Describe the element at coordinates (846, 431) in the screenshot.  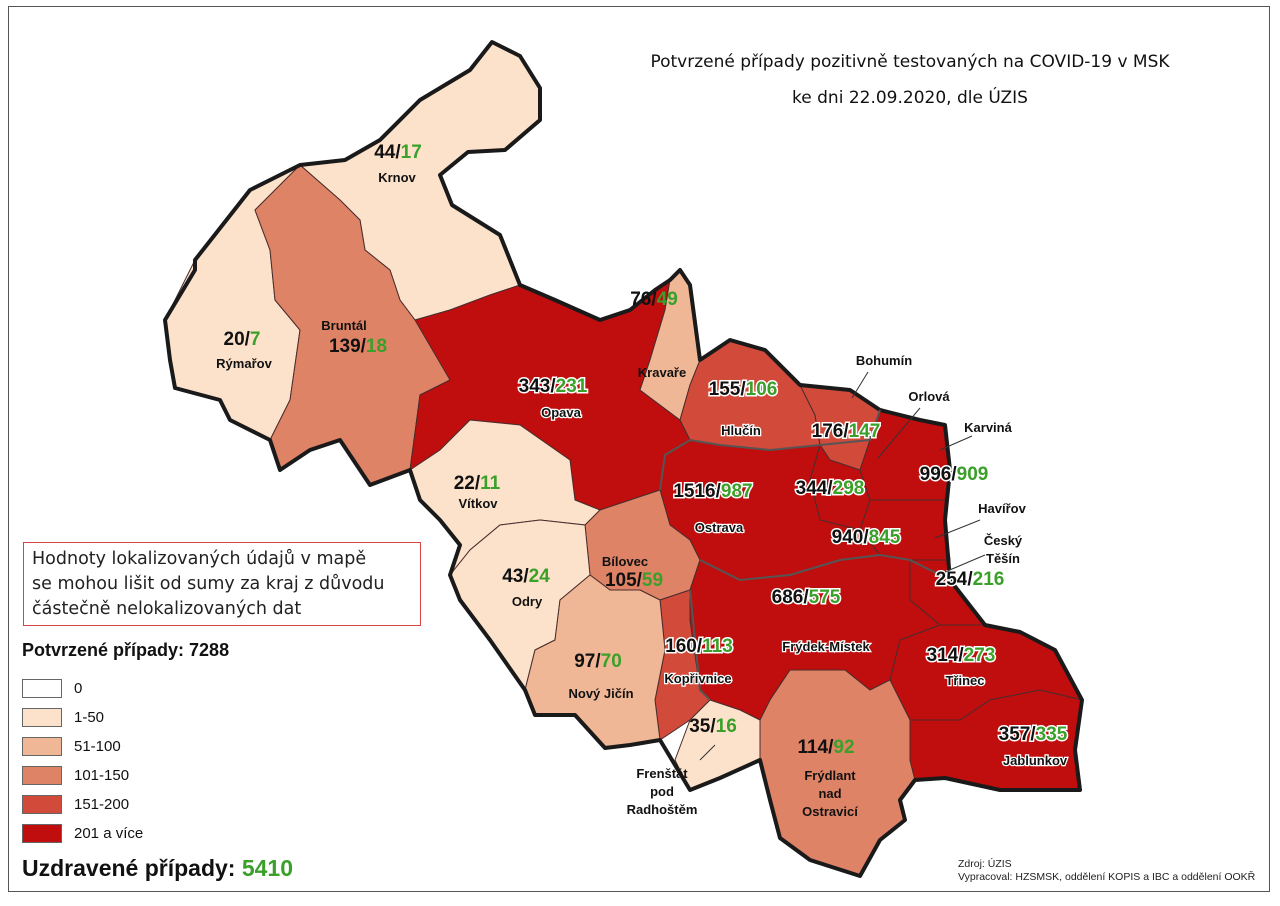
I see `district-value-label: 176/147` at that location.